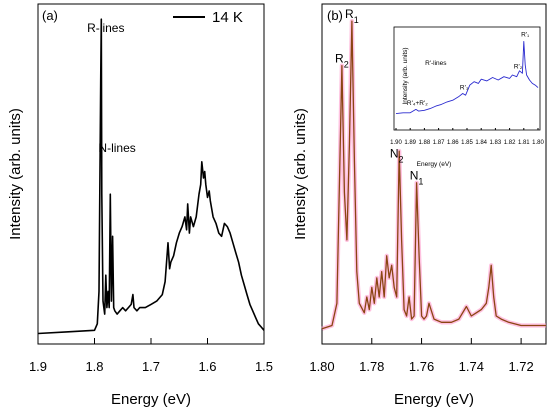  What do you see at coordinates (38, 366) in the screenshot?
I see `x-tick-label: 1.9` at bounding box center [38, 366].